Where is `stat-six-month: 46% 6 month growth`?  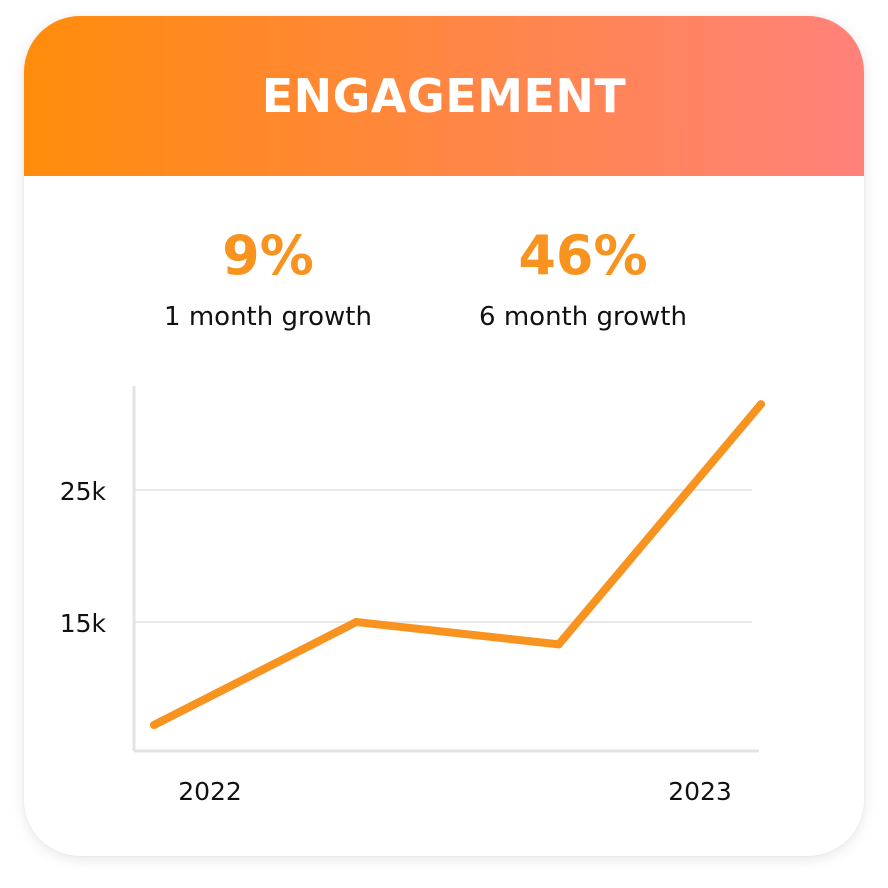
stat-six-month: 46% 6 month growth is located at coordinates (583, 278).